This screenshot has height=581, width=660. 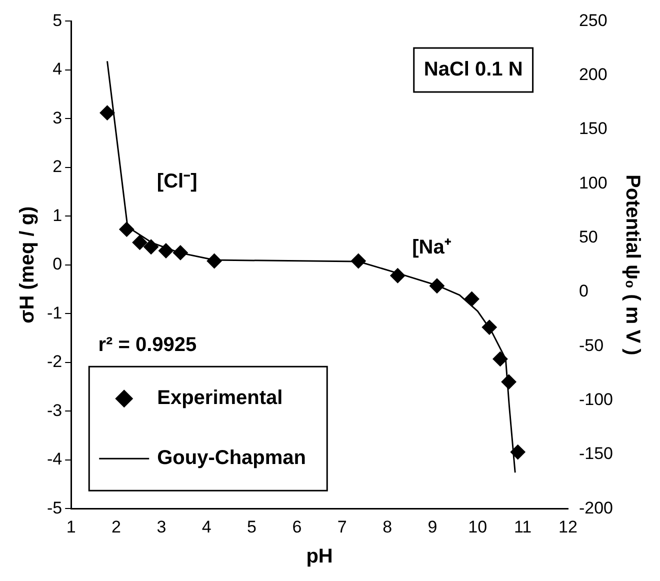 What do you see at coordinates (220, 398) in the screenshot?
I see `legend-label: Experimental` at bounding box center [220, 398].